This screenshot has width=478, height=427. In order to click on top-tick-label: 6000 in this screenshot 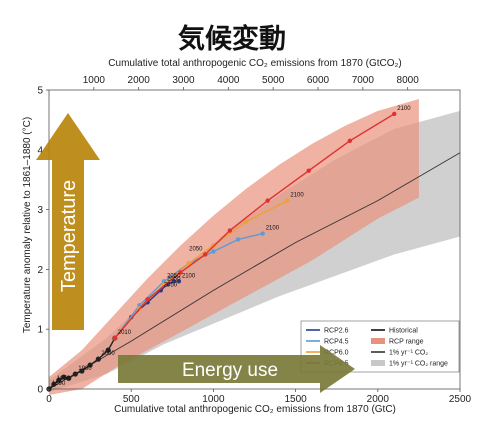, I will do `click(318, 80)`.